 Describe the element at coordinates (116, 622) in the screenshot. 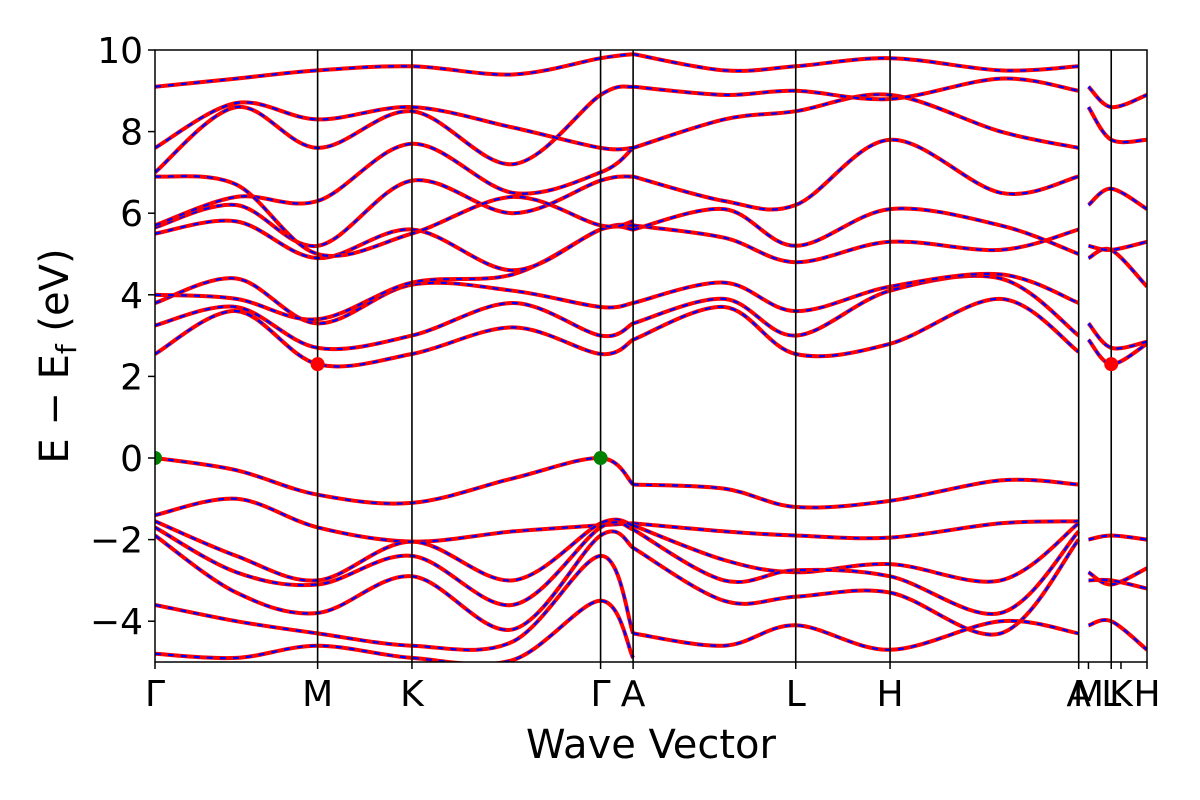

I see `y-tick-label-0: −4` at that location.